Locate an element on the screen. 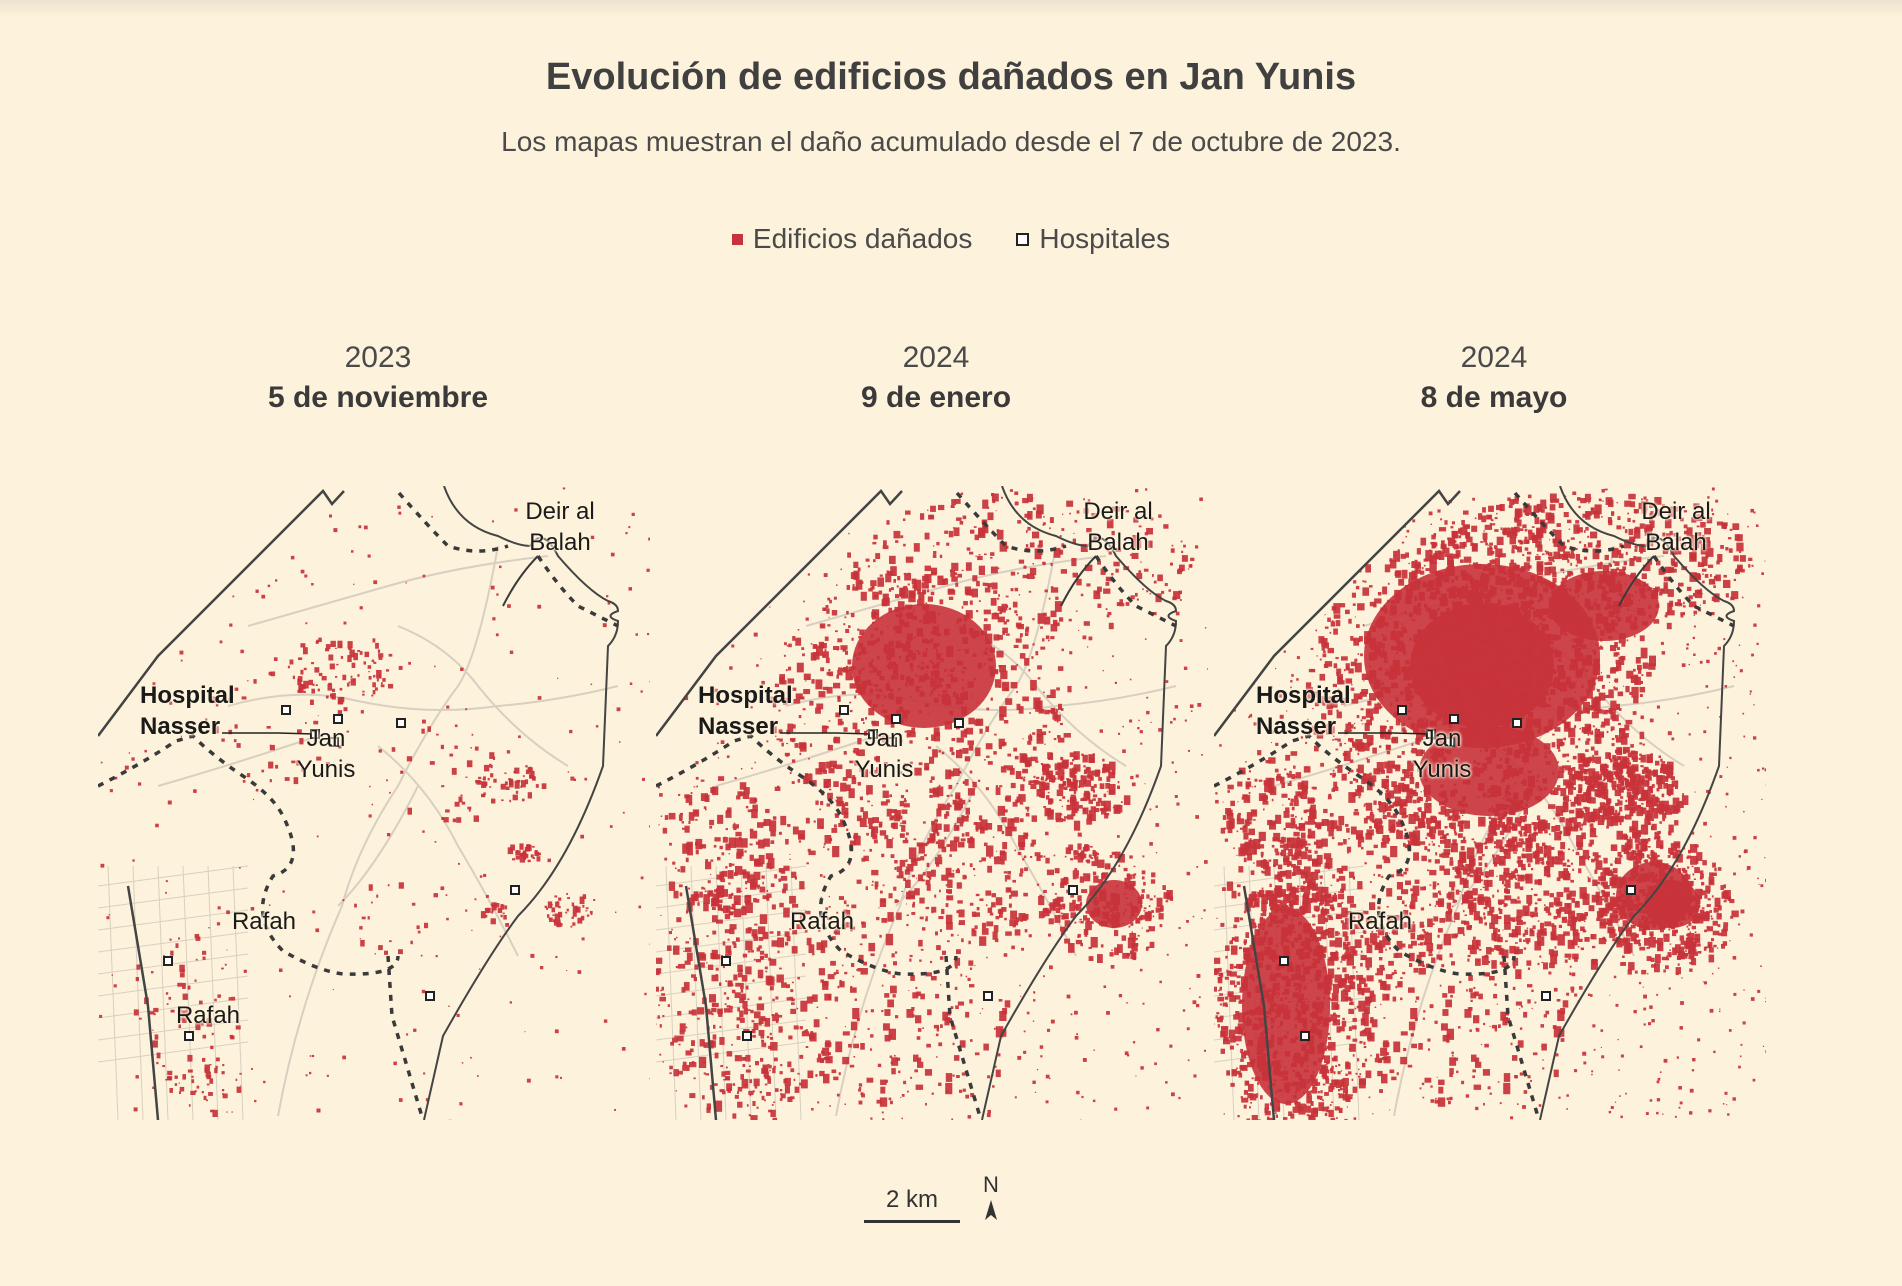 The height and width of the screenshot is (1286, 1902). legend: Edificios dañados Hospitales is located at coordinates (951, 239).